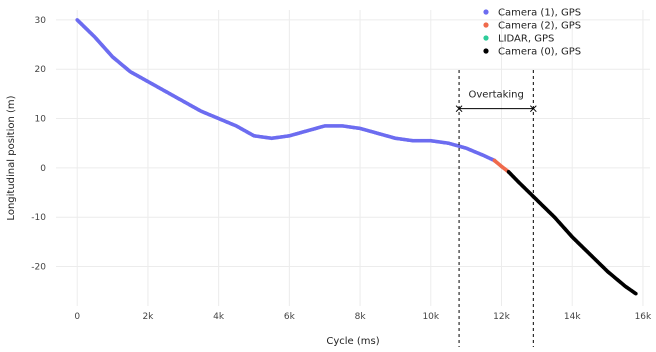  What do you see at coordinates (219, 317) in the screenshot?
I see `x-tick-label: 4k` at bounding box center [219, 317].